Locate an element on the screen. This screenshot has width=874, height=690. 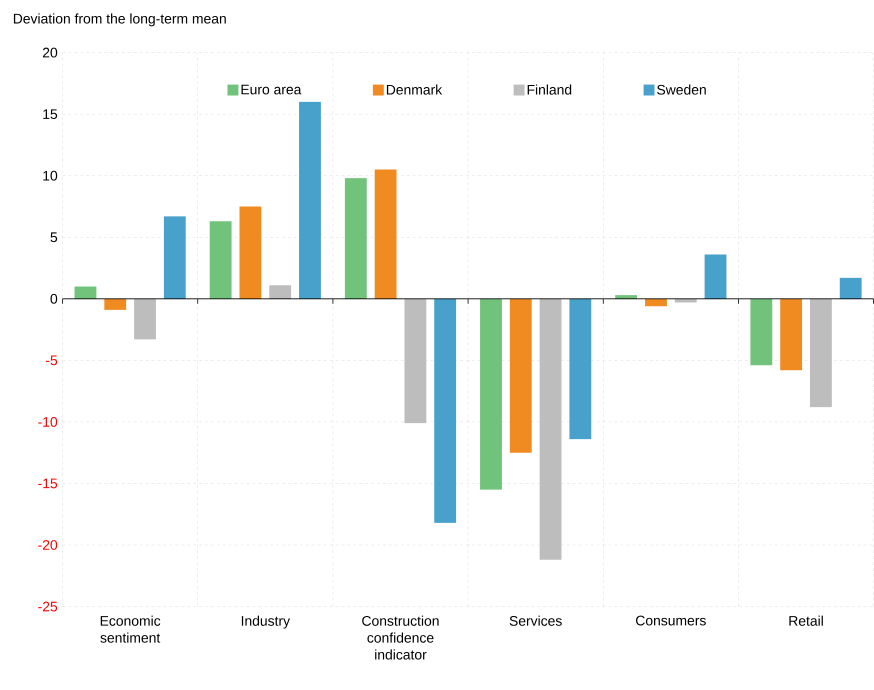
y-tick-label: -15 is located at coordinates (48, 483).